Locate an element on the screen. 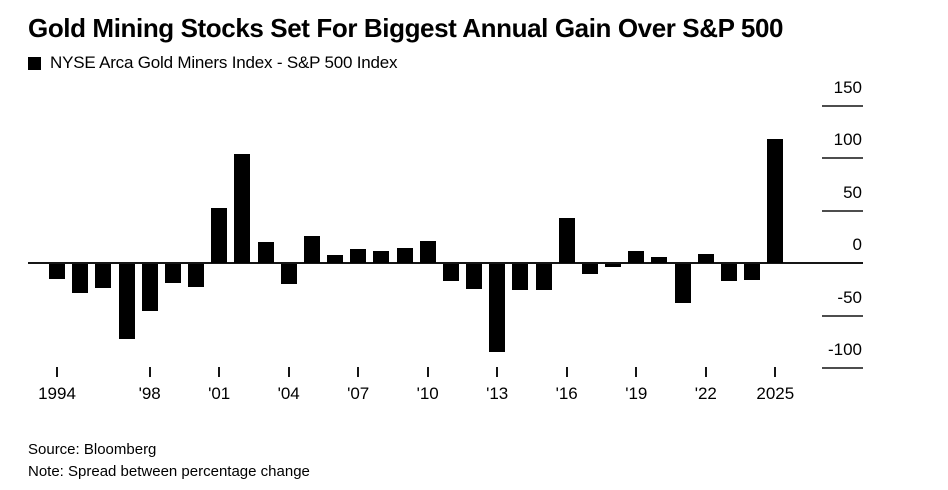 This screenshot has height=490, width=948. x-axis-label-2022: '22 is located at coordinates (705, 393).